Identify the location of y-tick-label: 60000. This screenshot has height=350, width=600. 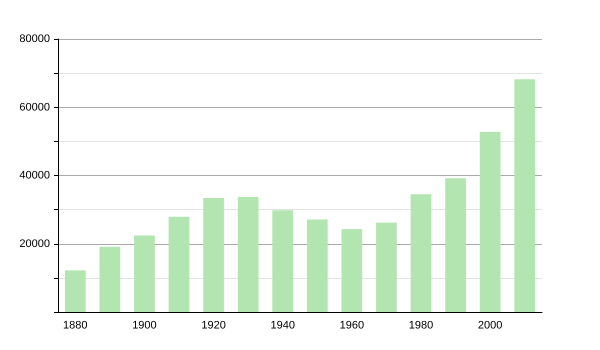
(34, 107).